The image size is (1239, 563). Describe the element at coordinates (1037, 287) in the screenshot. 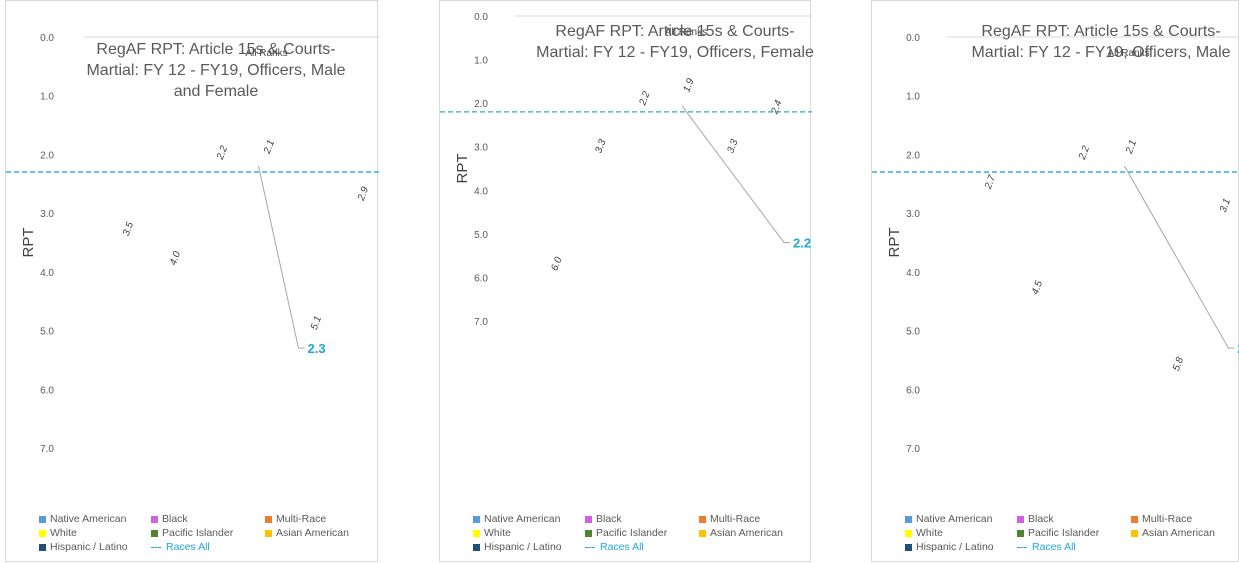

I see `data-label: 4.5` at that location.